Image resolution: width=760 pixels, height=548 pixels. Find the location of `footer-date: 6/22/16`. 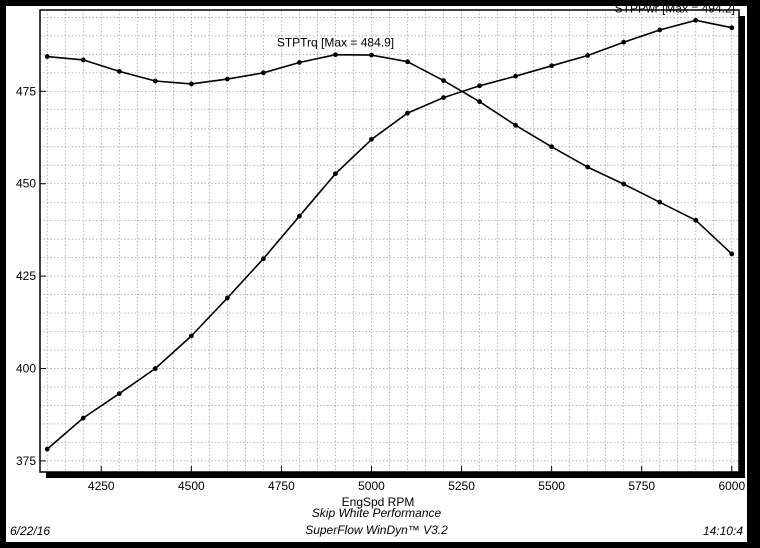

footer-date: 6/22/16 is located at coordinates (30, 531).